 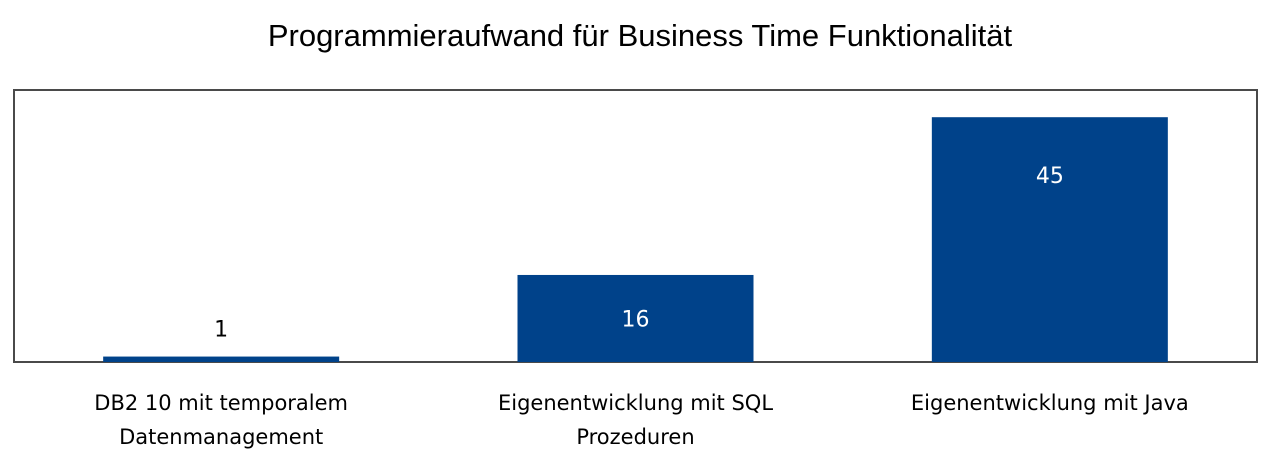 What do you see at coordinates (221, 403) in the screenshot?
I see `category-label-line: DB2 10 mit temporalem` at bounding box center [221, 403].